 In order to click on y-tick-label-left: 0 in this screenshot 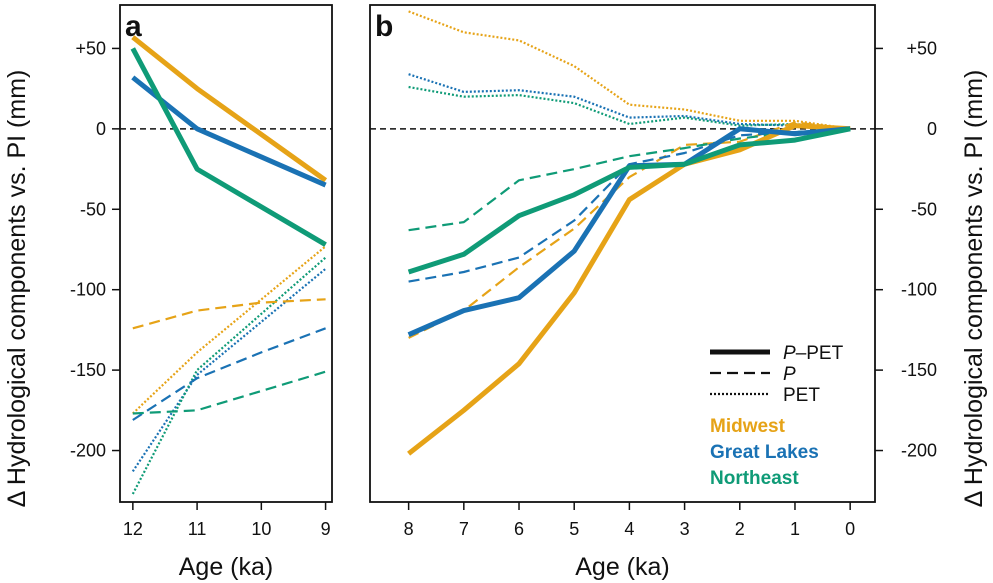, I will do `click(101, 129)`.